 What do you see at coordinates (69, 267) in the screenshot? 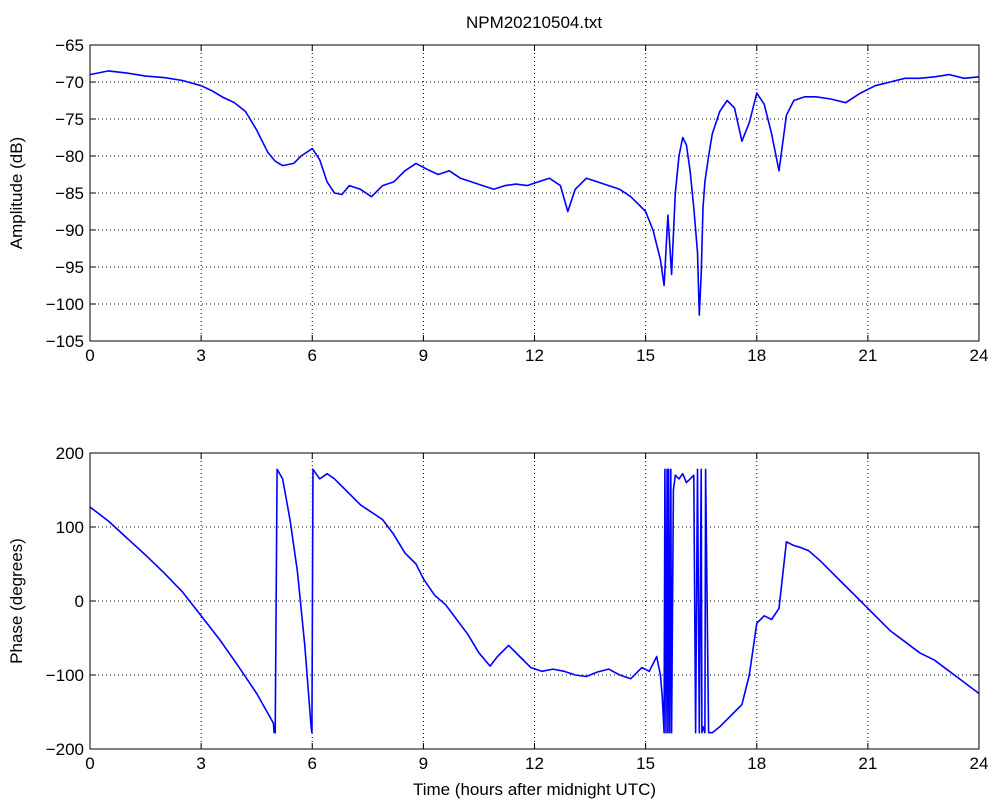
I see `y-tick-label: −95` at bounding box center [69, 267].